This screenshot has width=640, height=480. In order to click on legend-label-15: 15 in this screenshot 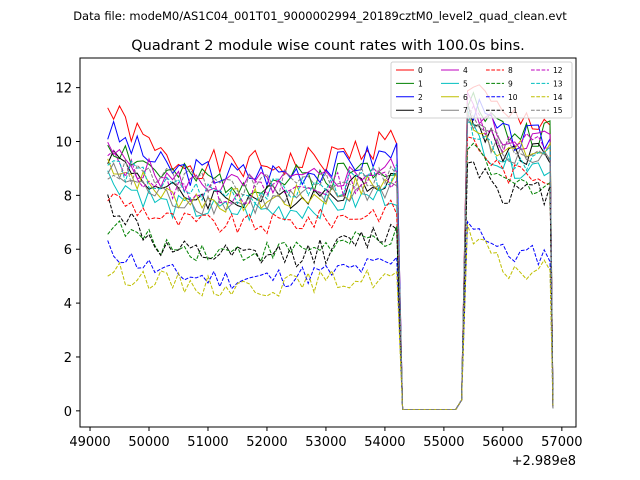, I will do `click(558, 110)`.